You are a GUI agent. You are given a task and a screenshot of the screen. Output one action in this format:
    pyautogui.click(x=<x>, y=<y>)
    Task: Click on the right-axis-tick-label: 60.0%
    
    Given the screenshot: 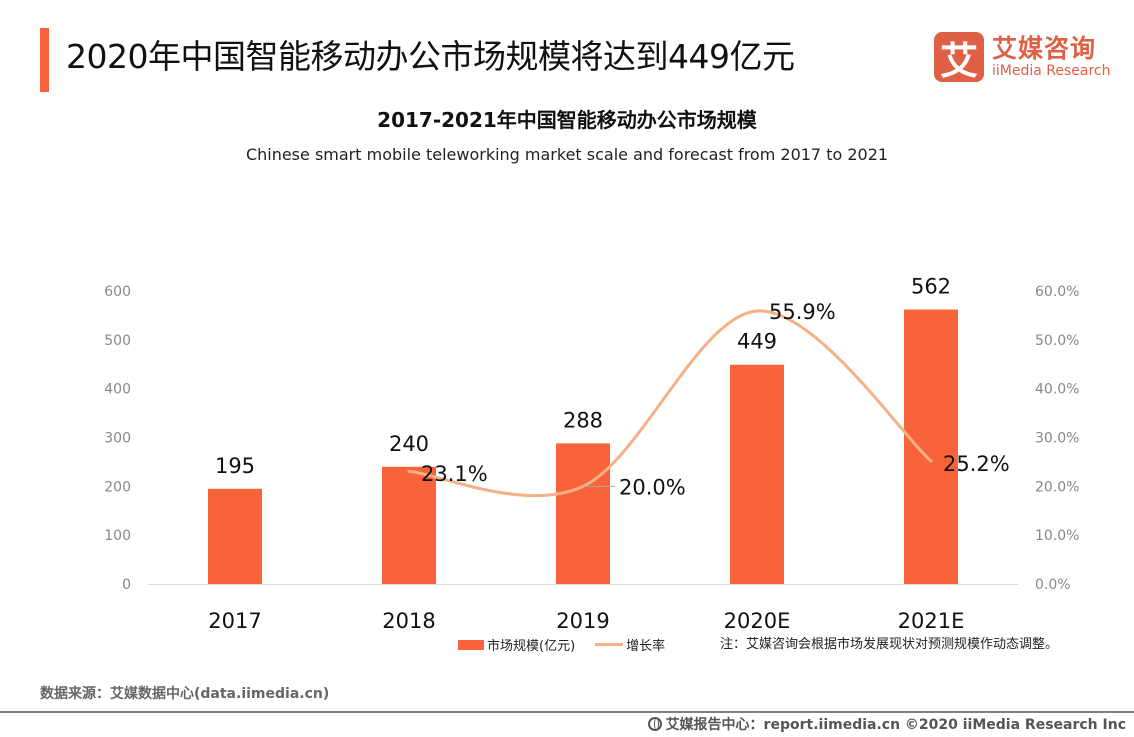 What is the action you would take?
    pyautogui.click(x=1057, y=292)
    